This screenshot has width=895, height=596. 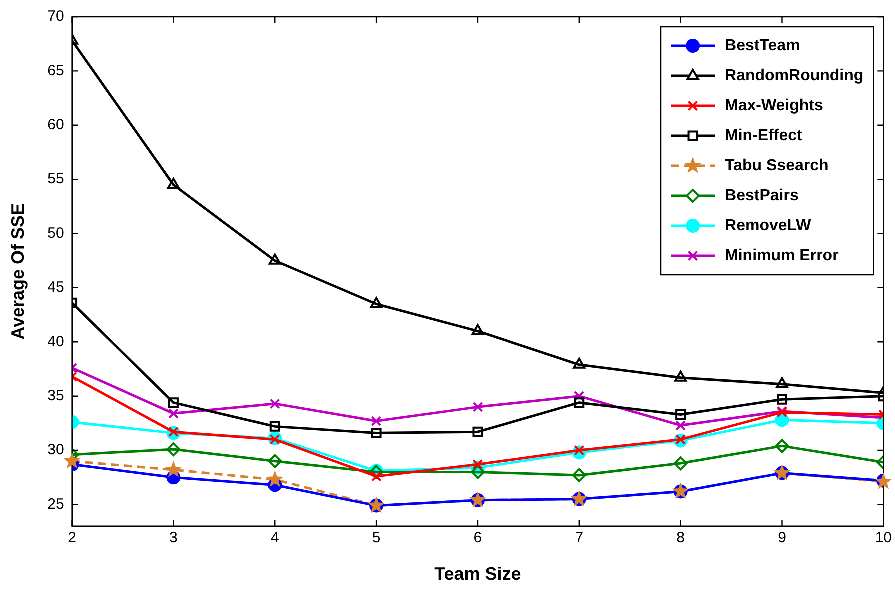 What do you see at coordinates (777, 165) in the screenshot?
I see `legend-label: Tabu Ssearch` at bounding box center [777, 165].